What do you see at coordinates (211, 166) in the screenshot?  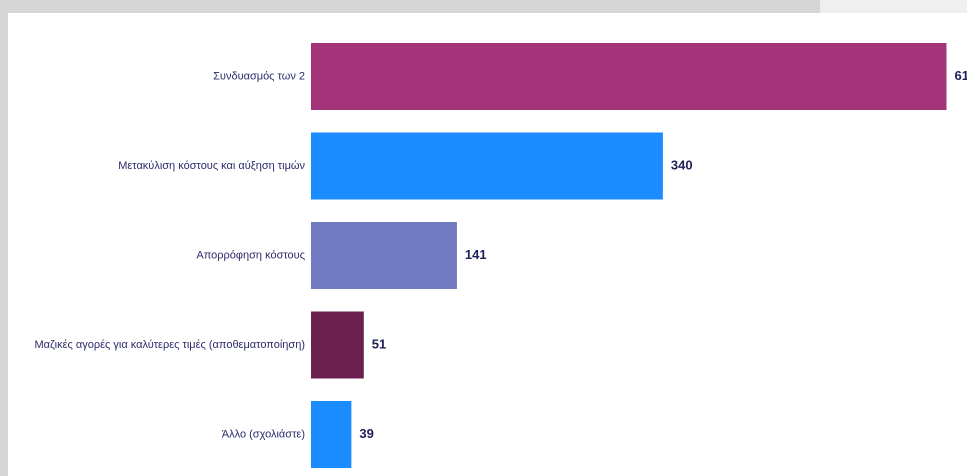 I see `category-label: Μετακύλιση κόστους και αύξηση τιμών` at bounding box center [211, 166].